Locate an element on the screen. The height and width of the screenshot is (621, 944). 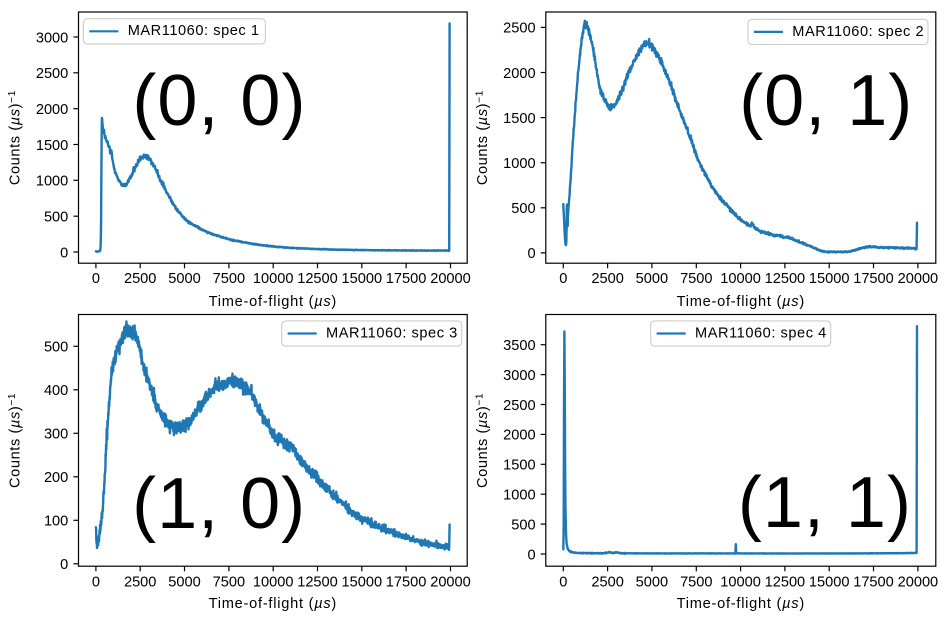
svg-text: MAR11060: spec 2 is located at coordinates (858, 32).